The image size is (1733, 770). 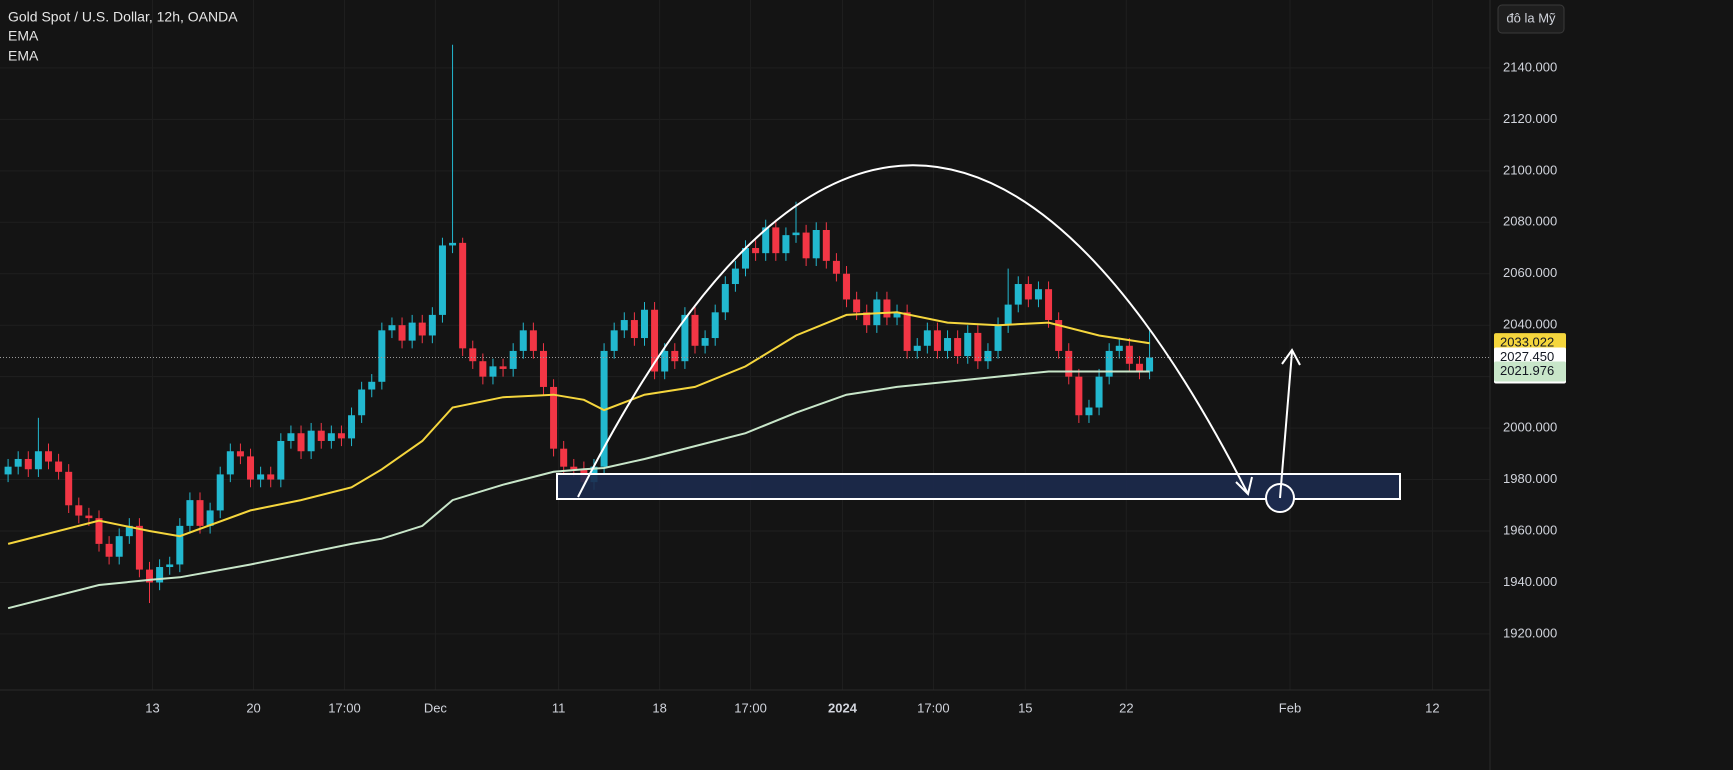 I want to click on currency-button, so click(x=1531, y=19).